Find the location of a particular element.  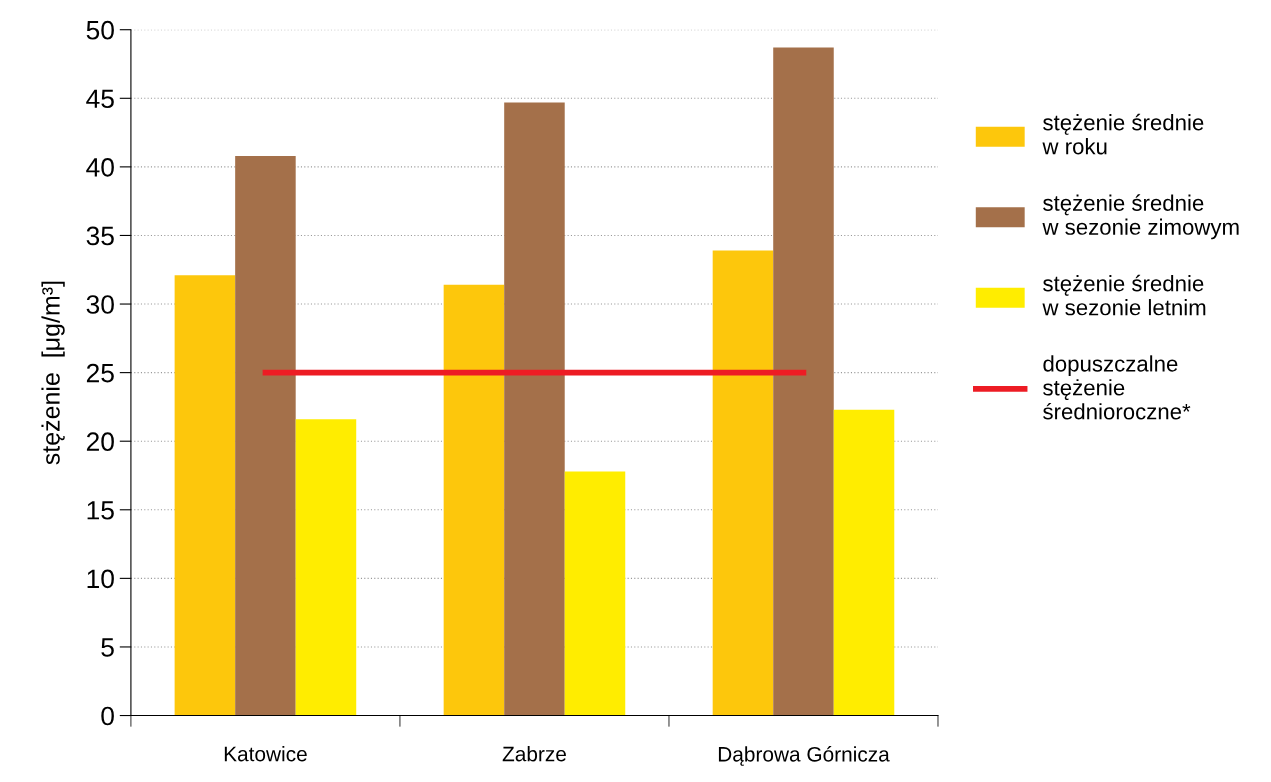

y-tick-label: 25 is located at coordinates (100, 373).